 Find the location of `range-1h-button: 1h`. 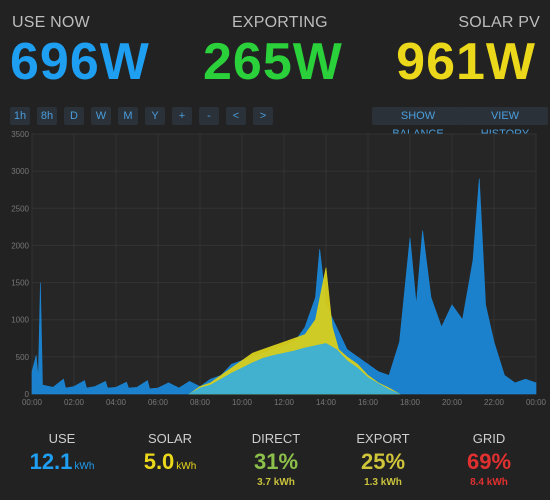

range-1h-button: 1h is located at coordinates (20, 116).